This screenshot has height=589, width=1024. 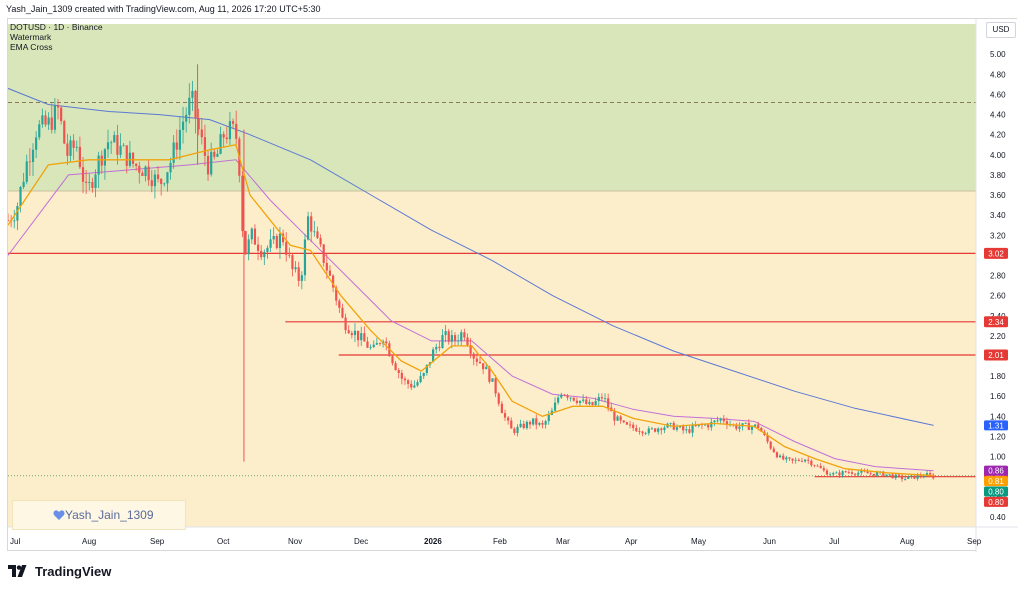 What do you see at coordinates (998, 336) in the screenshot?
I see `y-tick-label: 2.20` at bounding box center [998, 336].